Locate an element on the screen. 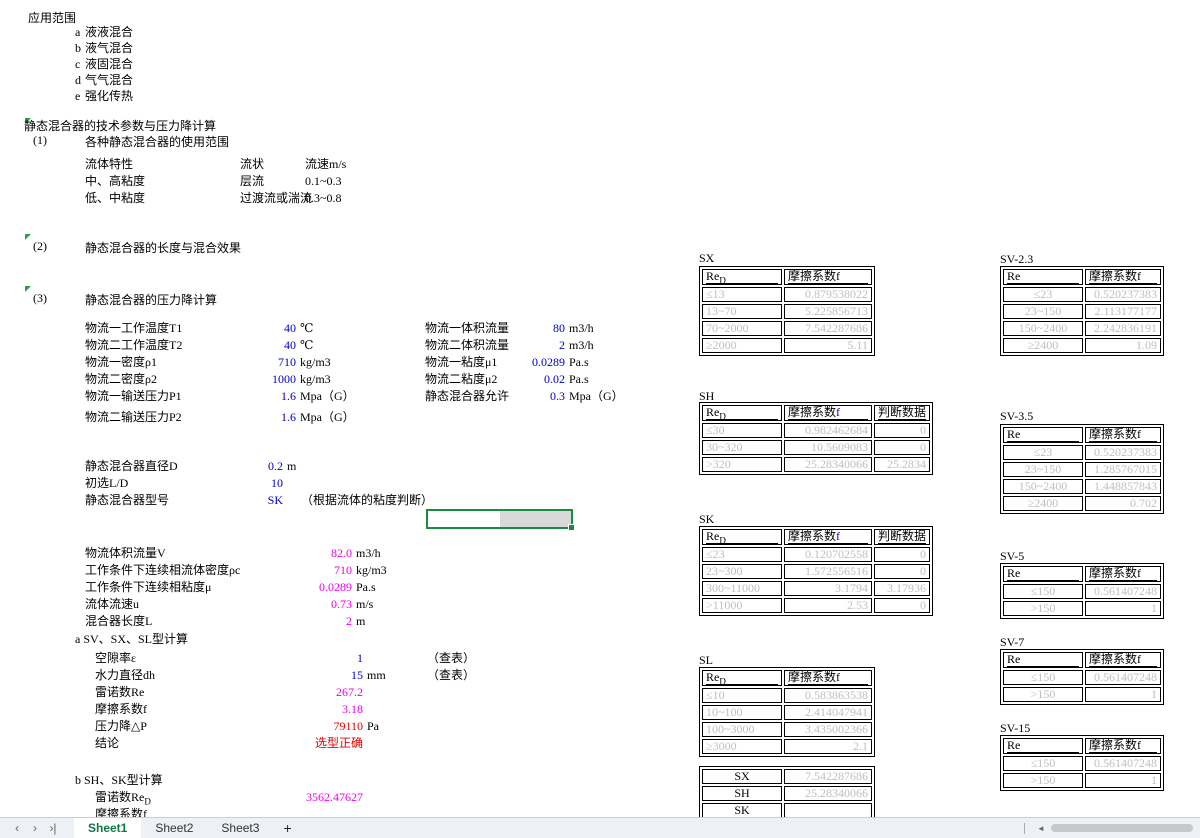 This screenshot has width=1200, height=838. table-row: 10~100 2.414047941 is located at coordinates (787, 712).